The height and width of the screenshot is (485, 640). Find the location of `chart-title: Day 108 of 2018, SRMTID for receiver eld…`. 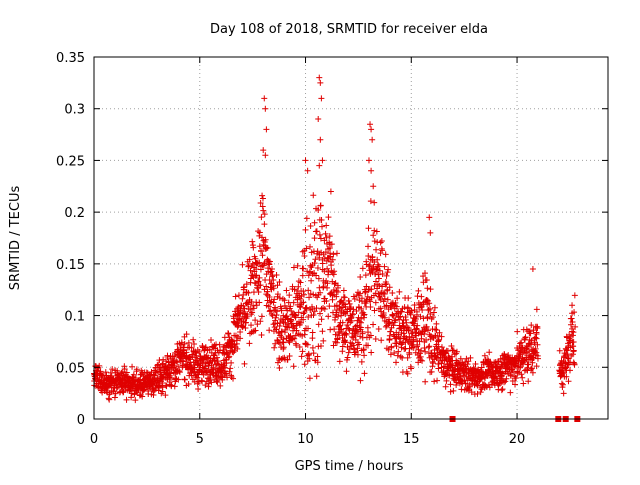

chart-title: Day 108 of 2018, SRMTID for receiver eld… is located at coordinates (349, 29).